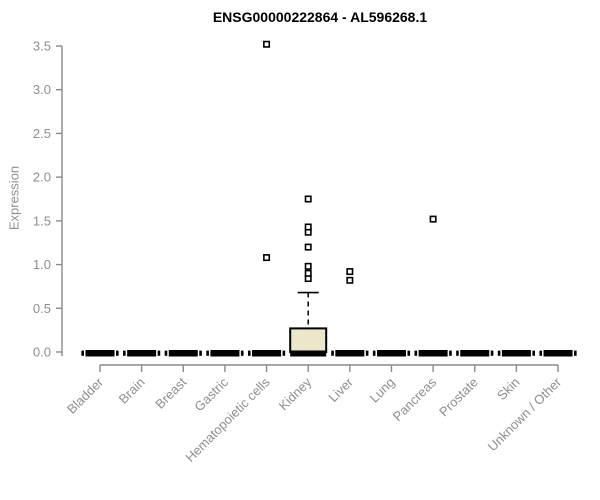  Describe the element at coordinates (42, 220) in the screenshot. I see `y-tick-label: 1.5` at that location.